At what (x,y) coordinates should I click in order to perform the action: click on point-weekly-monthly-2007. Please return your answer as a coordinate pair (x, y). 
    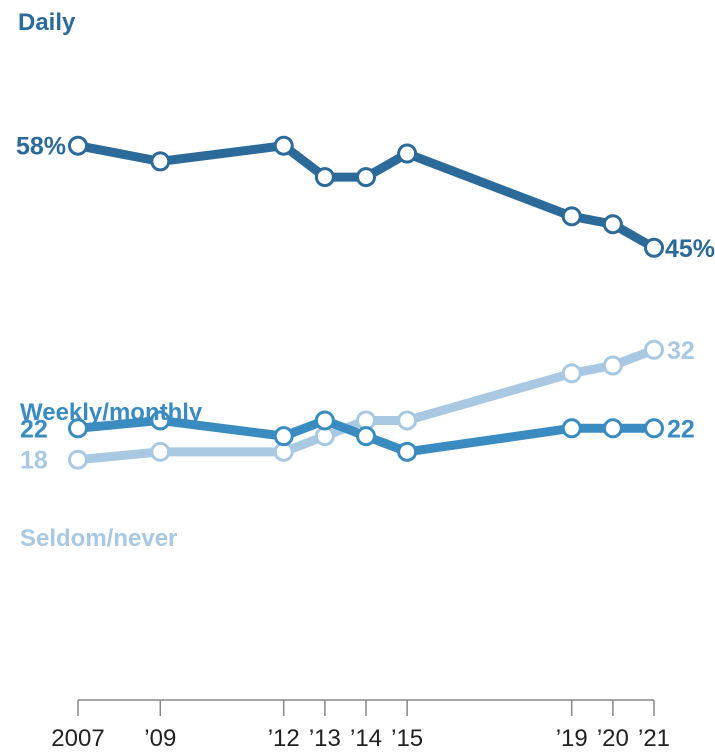
    Looking at the image, I should click on (78, 428).